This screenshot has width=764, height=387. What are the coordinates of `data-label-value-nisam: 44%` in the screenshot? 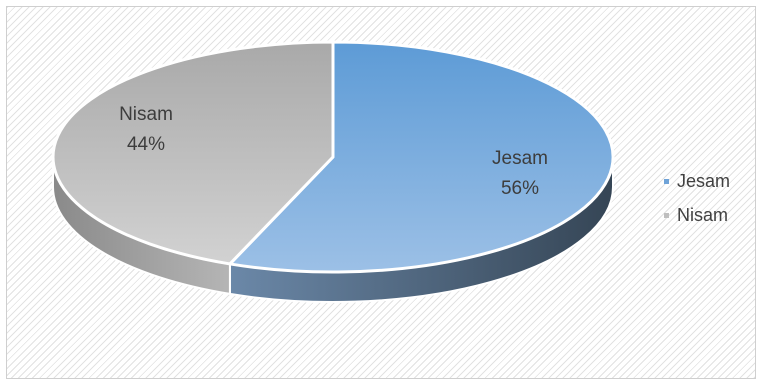 It's located at (146, 144).